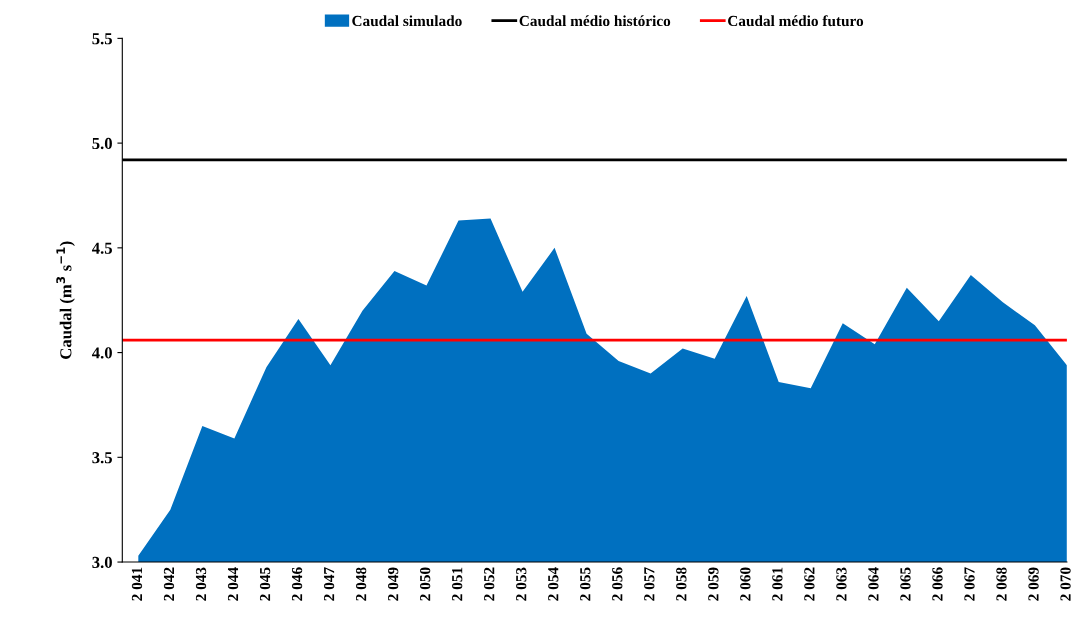 The width and height of the screenshot is (1092, 619). What do you see at coordinates (361, 584) in the screenshot?
I see `x-tick-label: 2 048` at bounding box center [361, 584].